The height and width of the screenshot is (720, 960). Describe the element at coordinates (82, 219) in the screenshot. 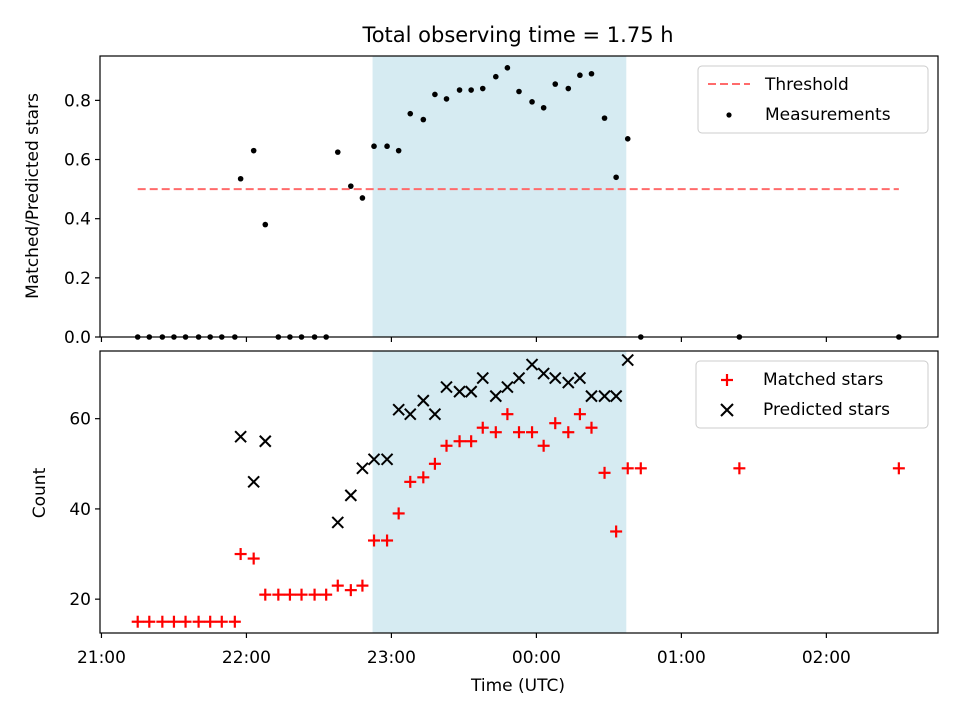

I see `top-y-axis: 0.0 0.2 0.4 0.6 0.8` at that location.